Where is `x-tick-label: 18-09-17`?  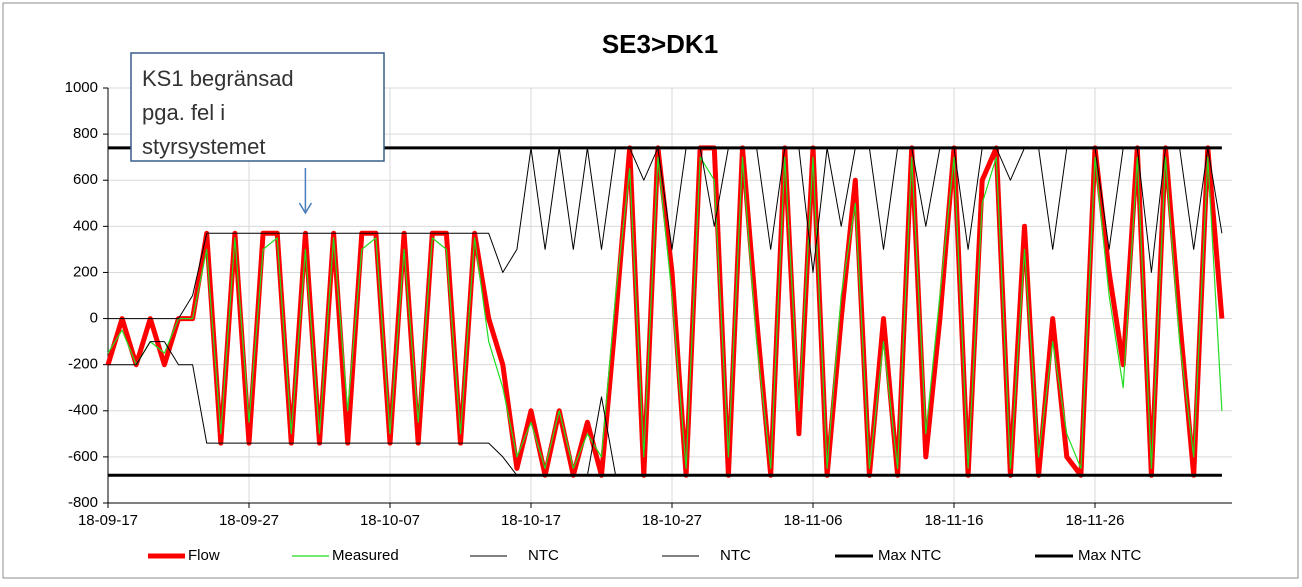 x-tick-label: 18-09-17 is located at coordinates (108, 520).